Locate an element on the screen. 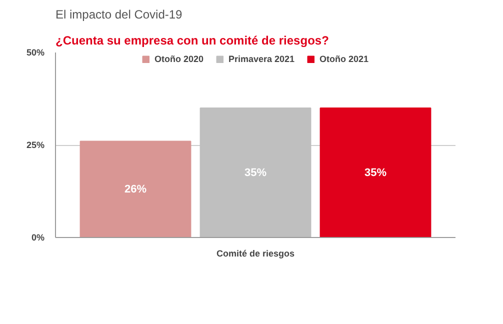 The height and width of the screenshot is (324, 503). legend-label: Primavera 2021 is located at coordinates (261, 59).